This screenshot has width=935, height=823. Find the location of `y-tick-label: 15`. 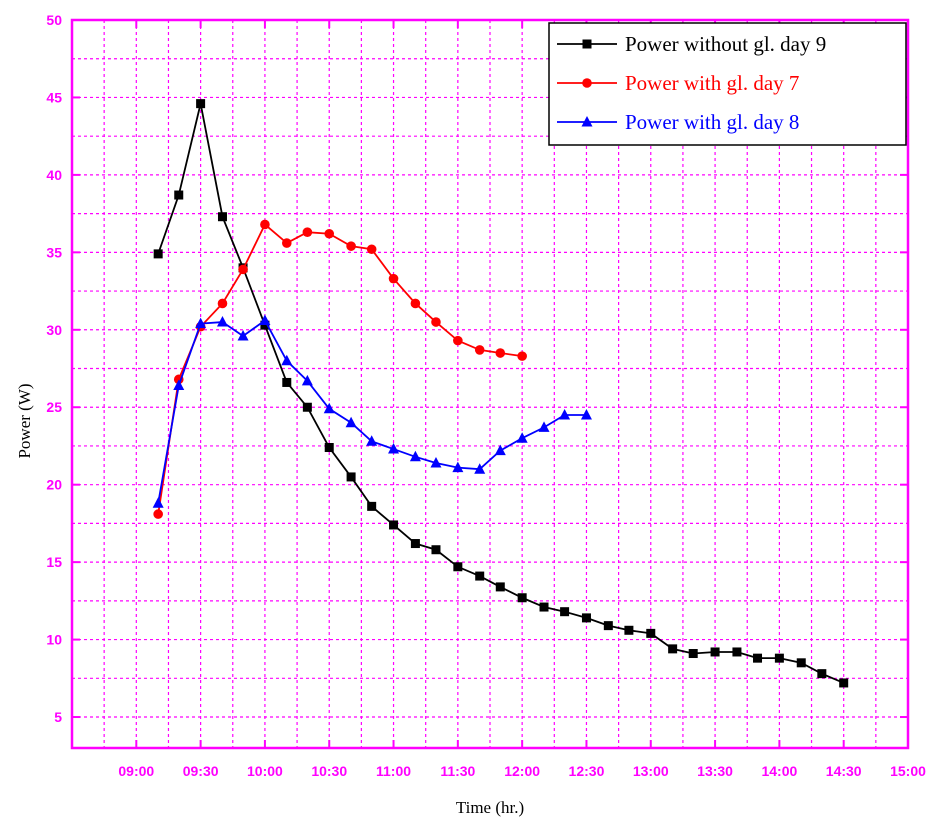

y-tick-label: 15 is located at coordinates (54, 562).